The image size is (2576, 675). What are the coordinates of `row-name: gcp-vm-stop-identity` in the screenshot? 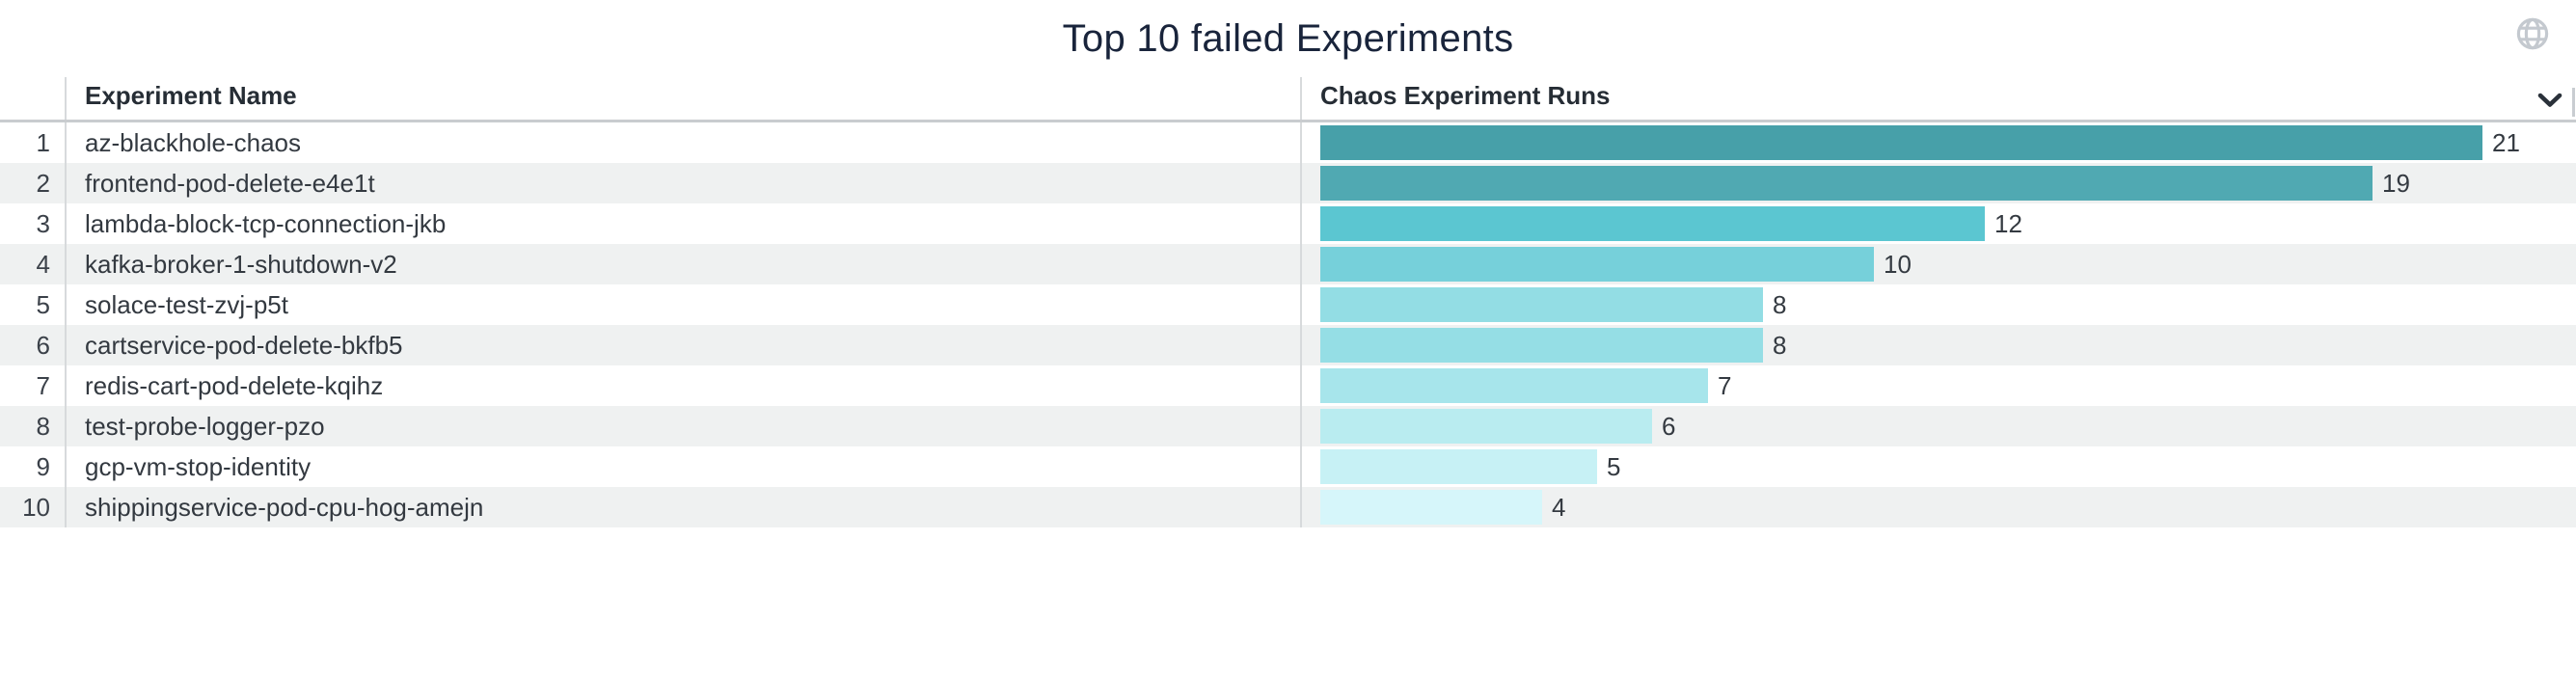 It's located at (684, 466).